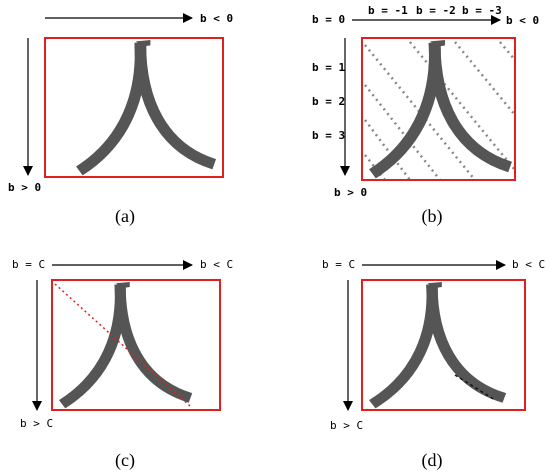 Image resolution: width=555 pixels, height=475 pixels. I want to click on side-label: b = 3, so click(328, 135).